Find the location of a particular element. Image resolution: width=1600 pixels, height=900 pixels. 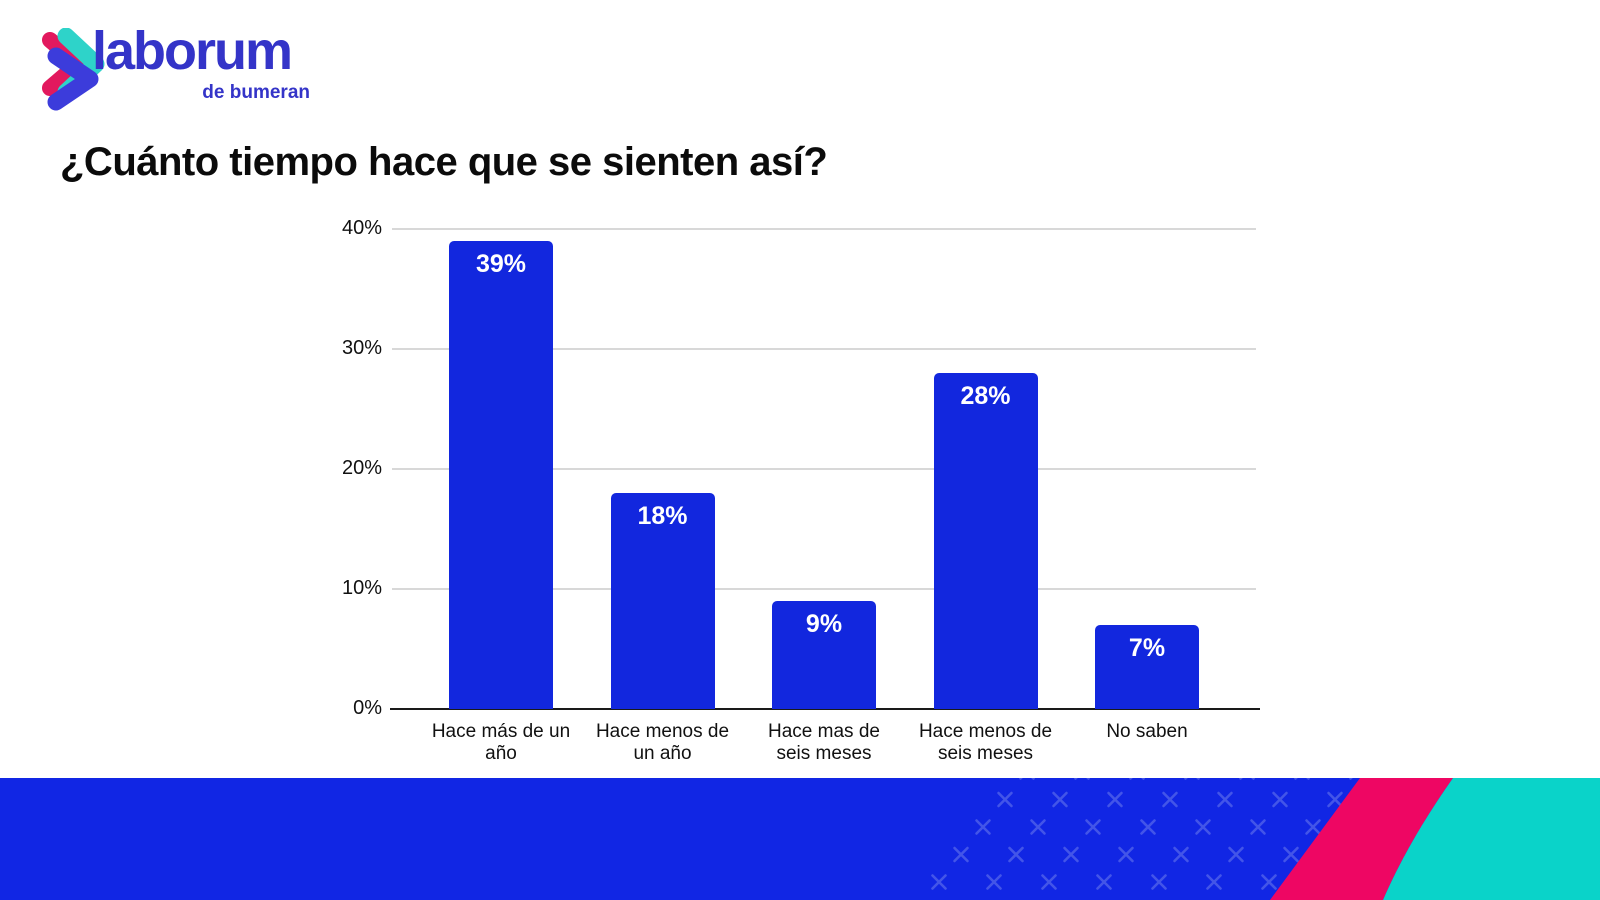

bar-value-label: 9% is located at coordinates (824, 624).